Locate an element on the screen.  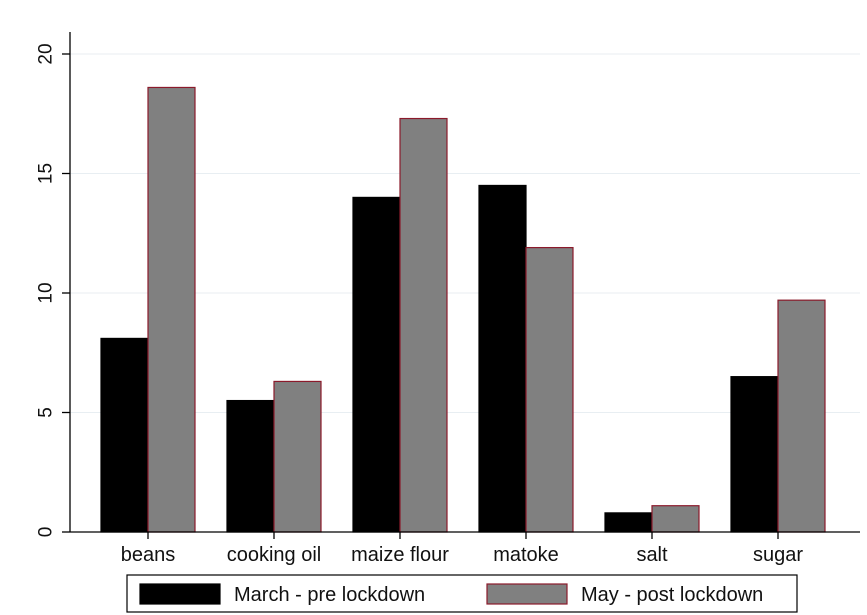
x-category-label: salt is located at coordinates (652, 555).